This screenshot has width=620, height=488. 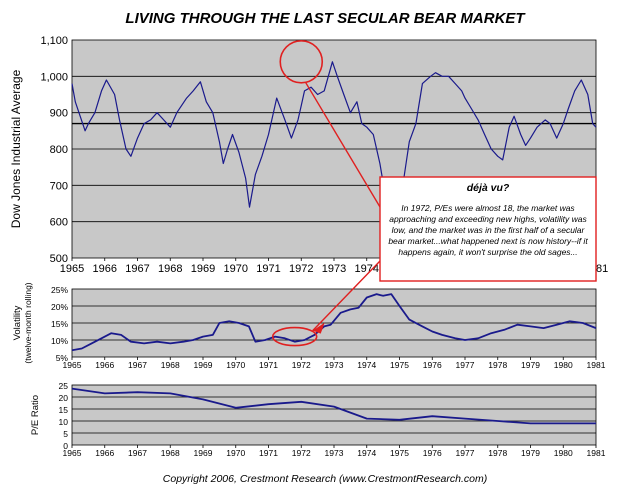 I want to click on volatility-xtick-label: 1965, so click(x=72, y=365).